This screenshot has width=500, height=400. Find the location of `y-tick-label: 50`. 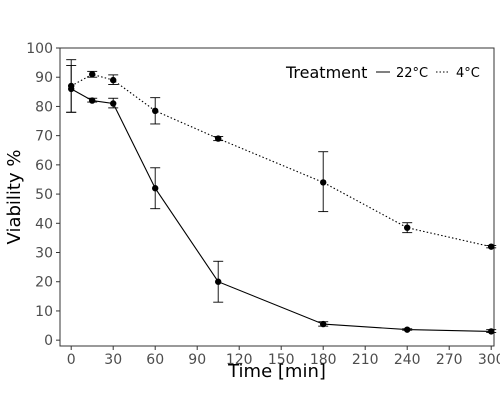

y-tick-label: 50 is located at coordinates (44, 195).